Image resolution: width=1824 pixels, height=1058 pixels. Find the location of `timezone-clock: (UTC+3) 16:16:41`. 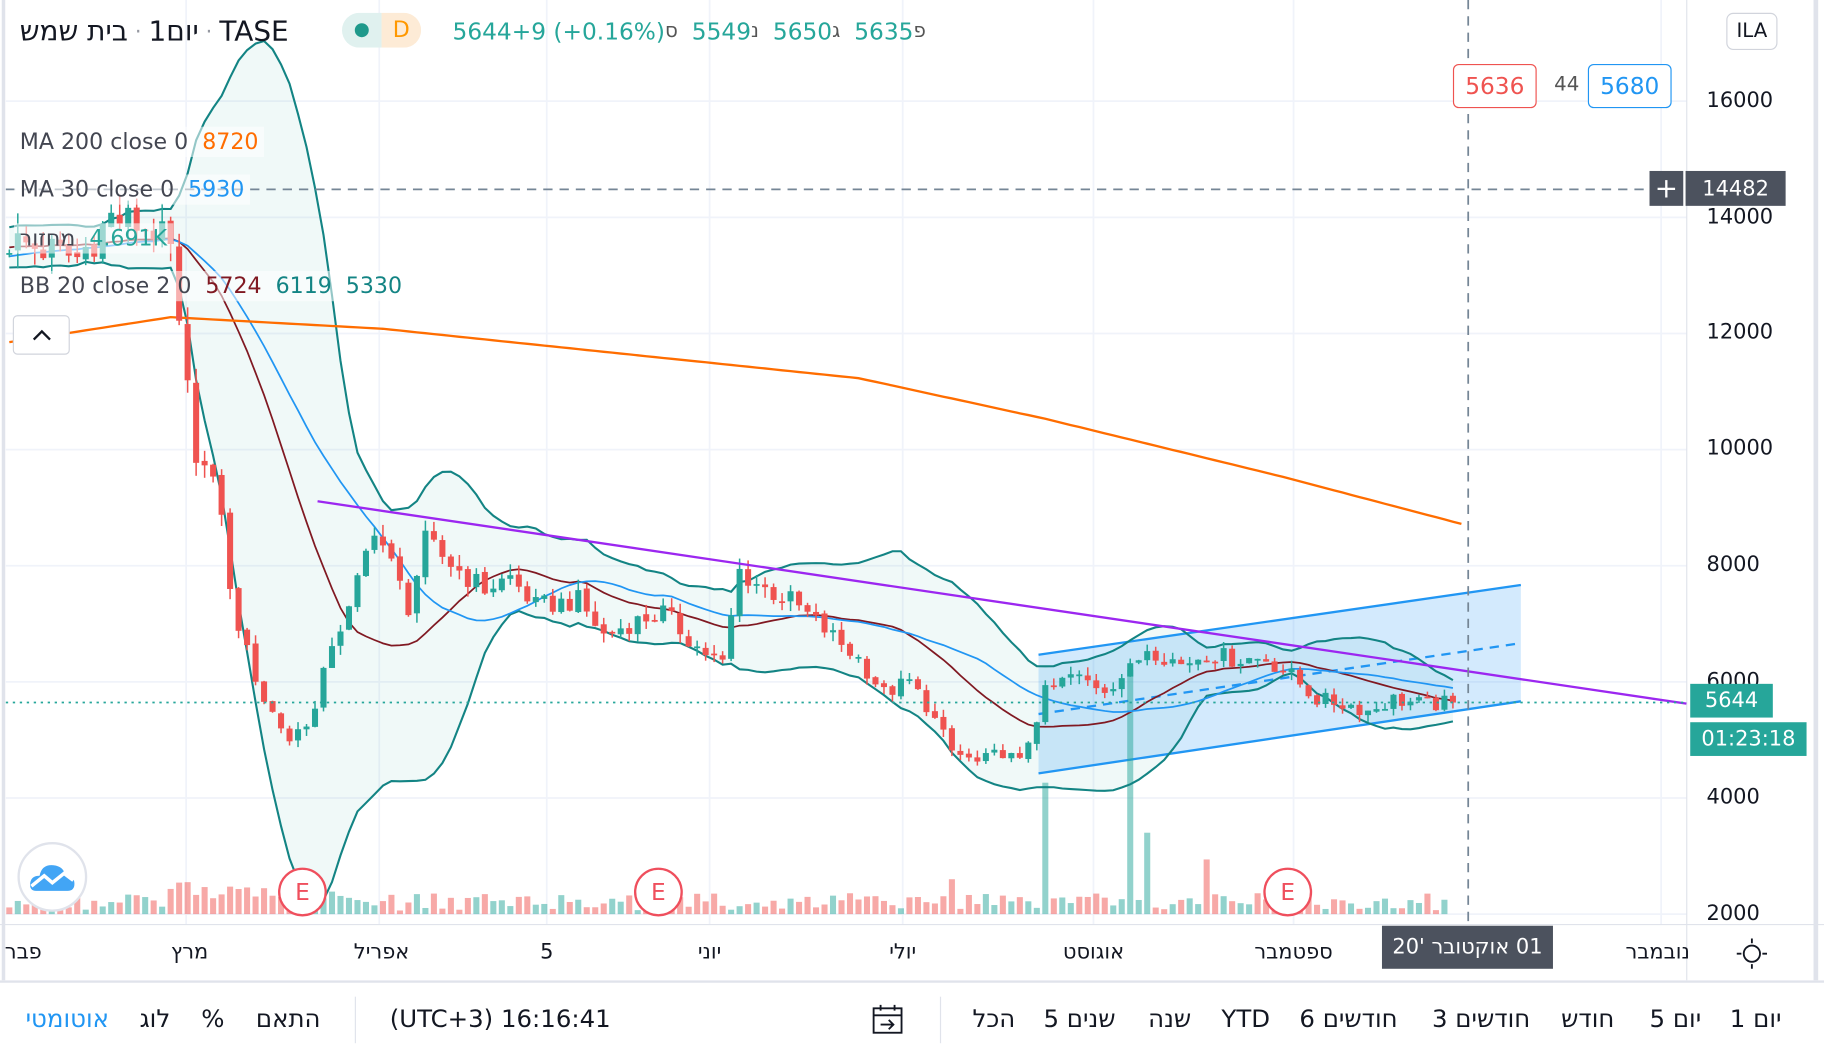

timezone-clock: (UTC+3) 16:16:41 is located at coordinates (500, 1018).